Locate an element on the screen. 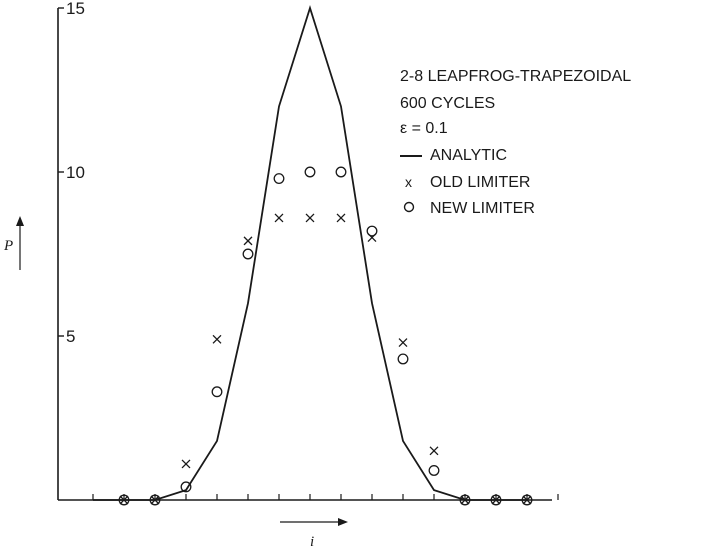 This screenshot has width=706, height=550. legend-title-line-3: ε = 0.1 is located at coordinates (424, 128).